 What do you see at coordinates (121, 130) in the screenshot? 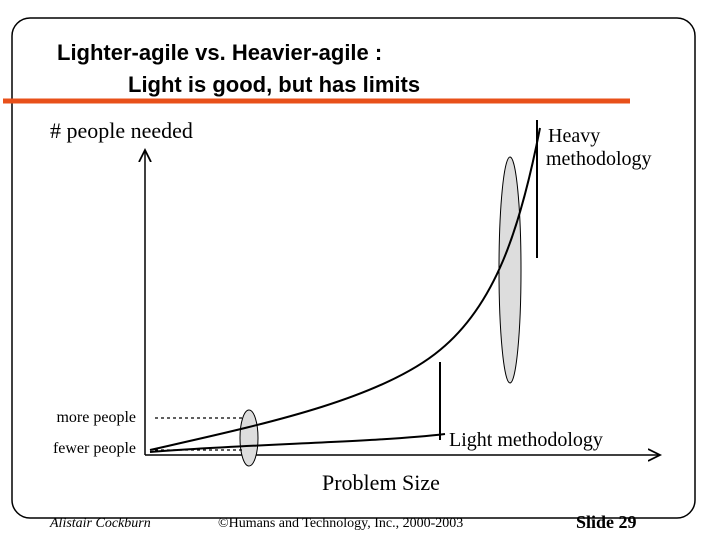
I see `y-axis-label: # people needed` at bounding box center [121, 130].